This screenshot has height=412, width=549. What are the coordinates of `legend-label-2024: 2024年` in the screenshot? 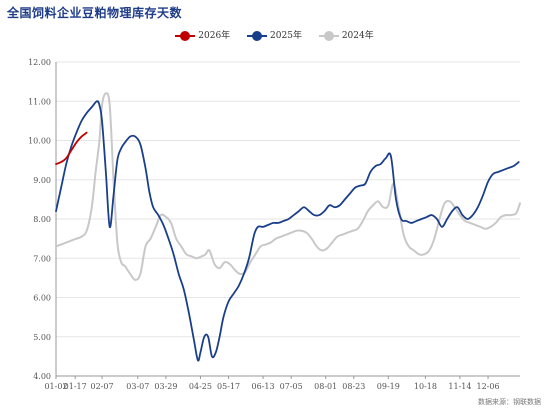 It's located at (357, 36).